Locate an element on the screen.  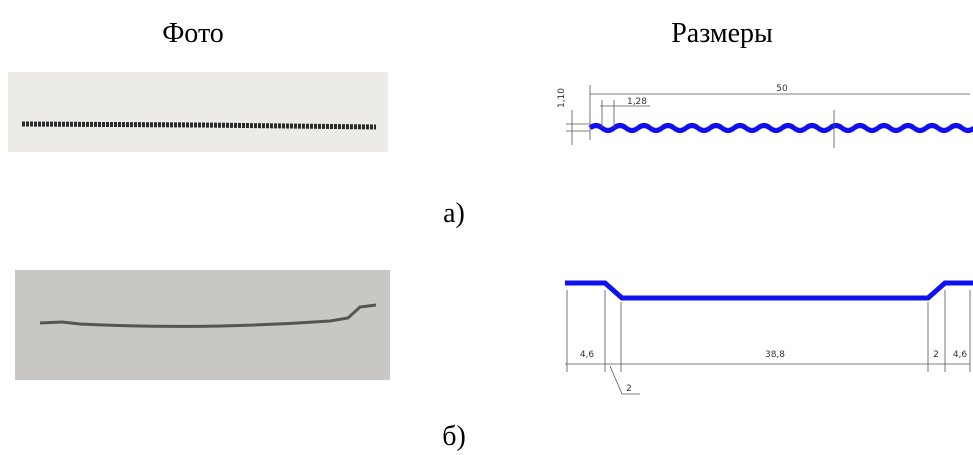
header-dimensions: Размеры is located at coordinates (722, 33).